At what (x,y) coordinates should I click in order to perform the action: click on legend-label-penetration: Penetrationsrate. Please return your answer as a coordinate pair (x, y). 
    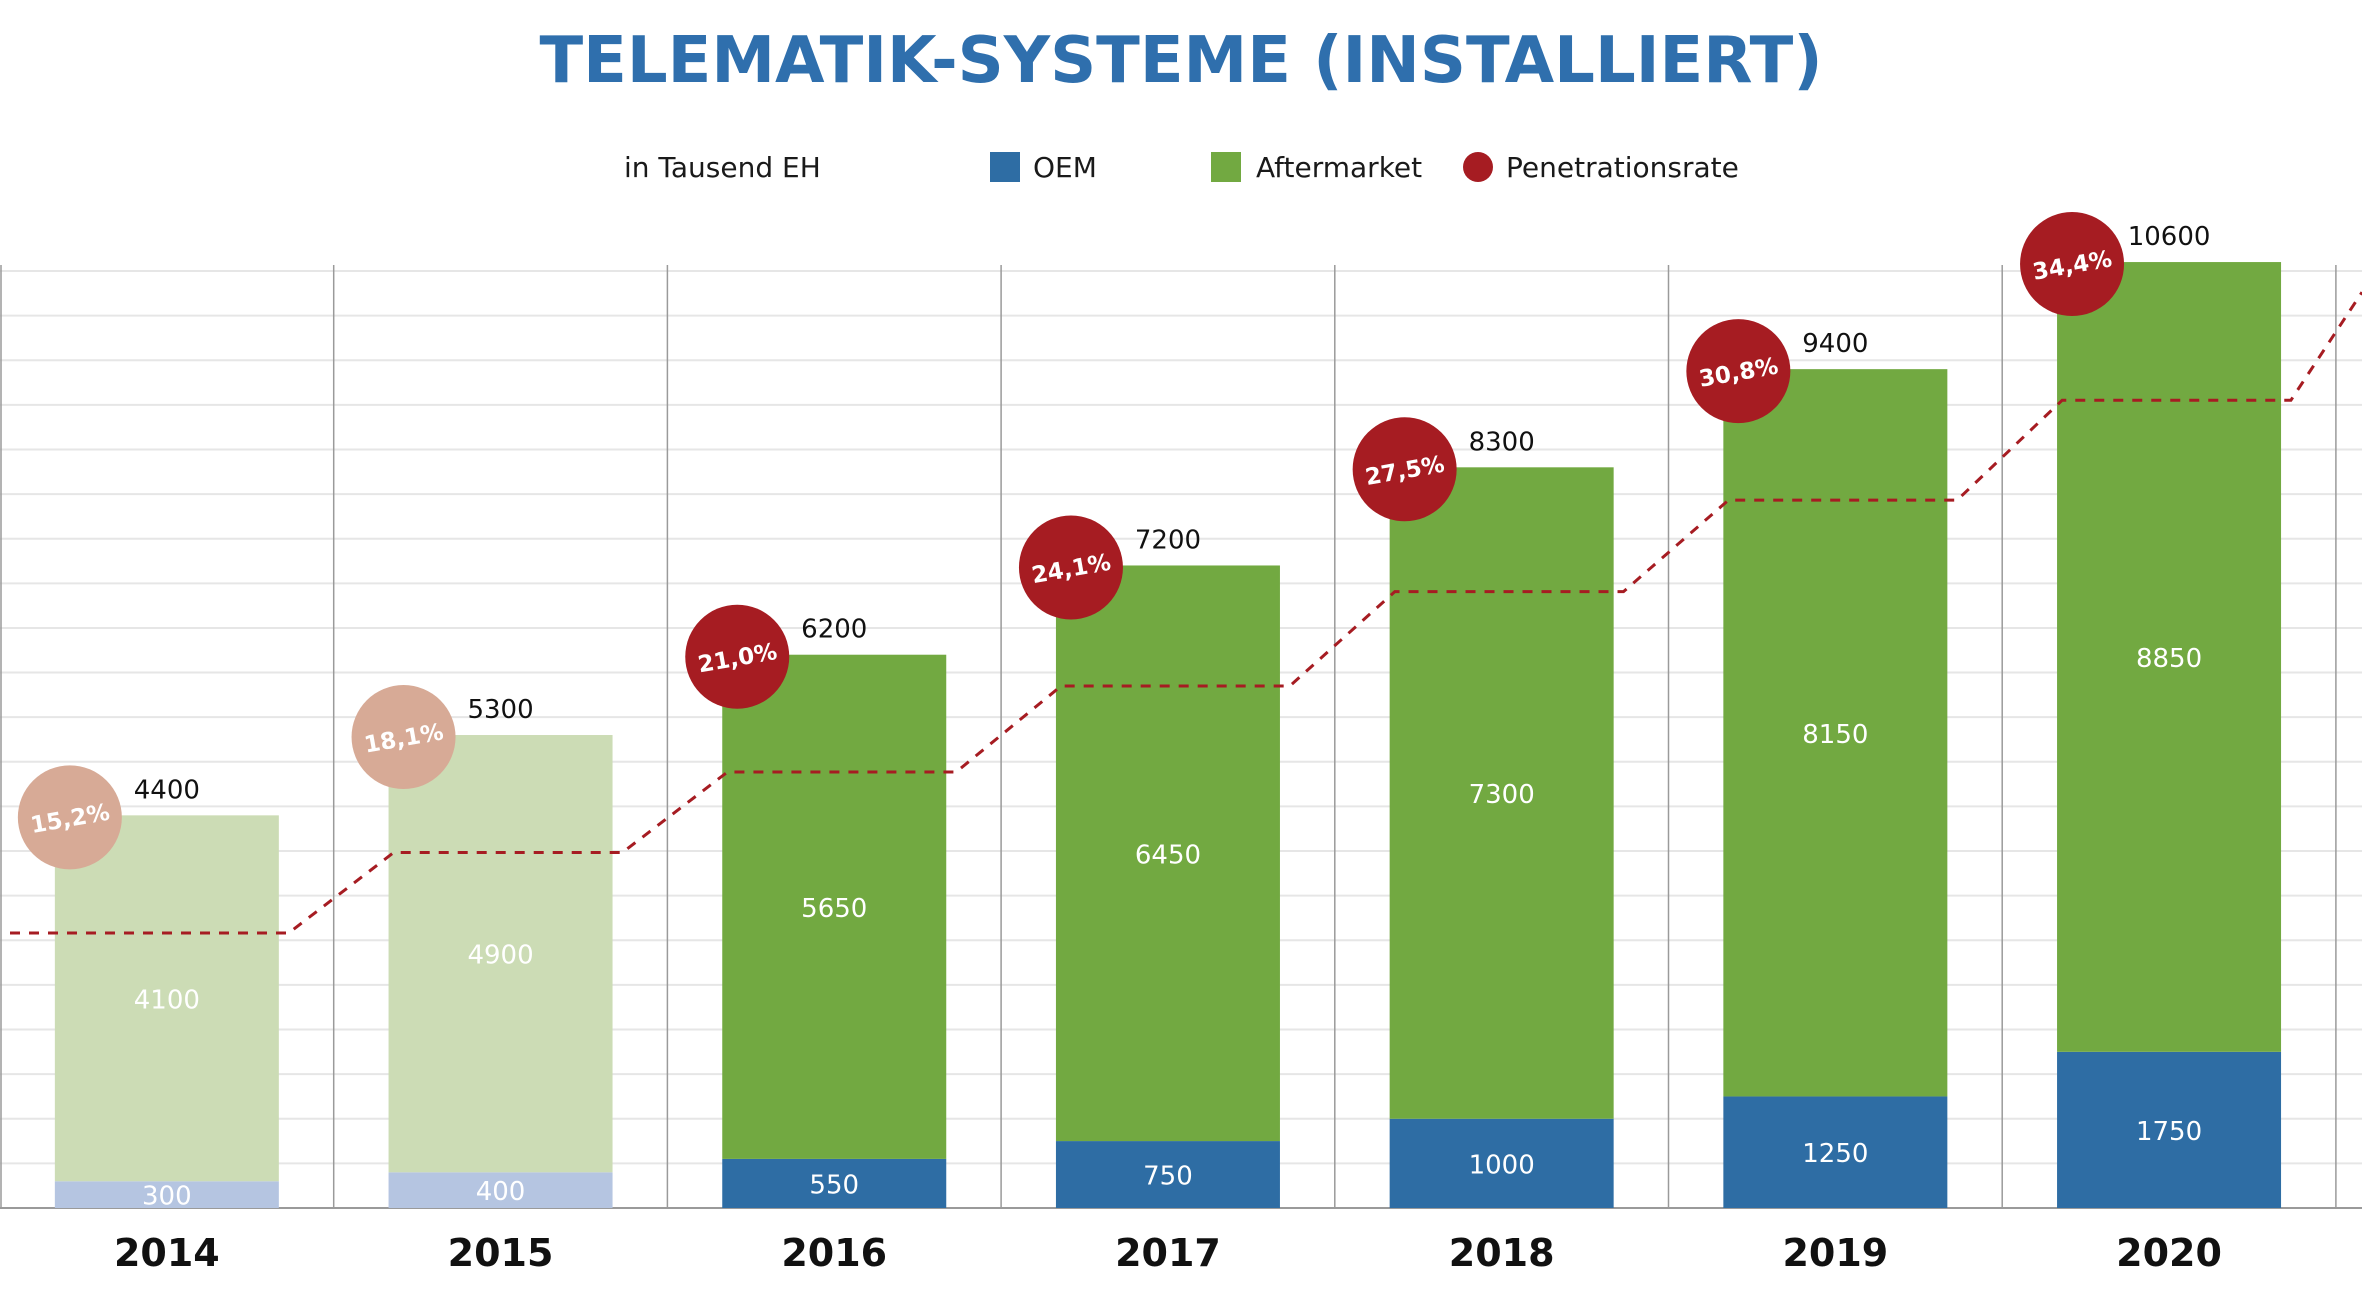
    Looking at the image, I should click on (1622, 167).